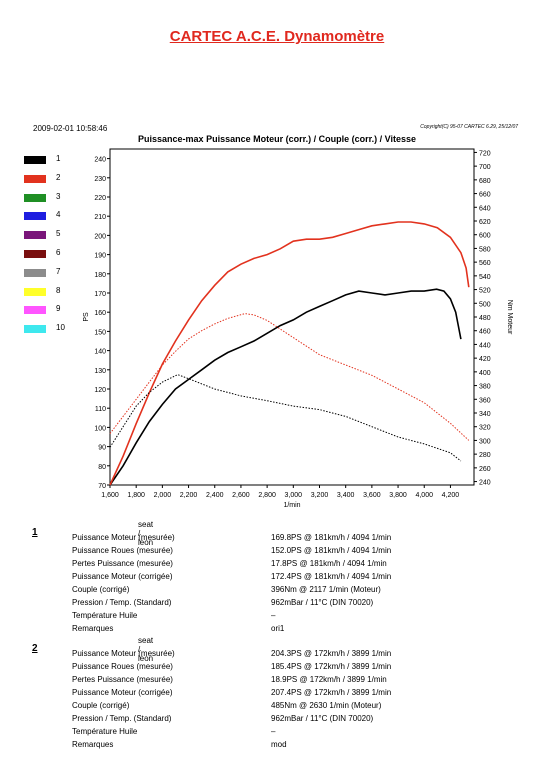 This screenshot has width=554, height=784. What do you see at coordinates (105, 731) in the screenshot?
I see `spec-label: Température Huile` at bounding box center [105, 731].